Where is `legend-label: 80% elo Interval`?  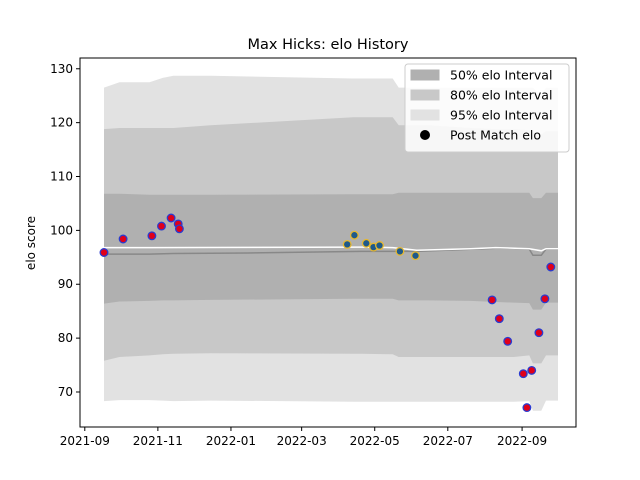
legend-label: 80% elo Interval is located at coordinates (501, 95).